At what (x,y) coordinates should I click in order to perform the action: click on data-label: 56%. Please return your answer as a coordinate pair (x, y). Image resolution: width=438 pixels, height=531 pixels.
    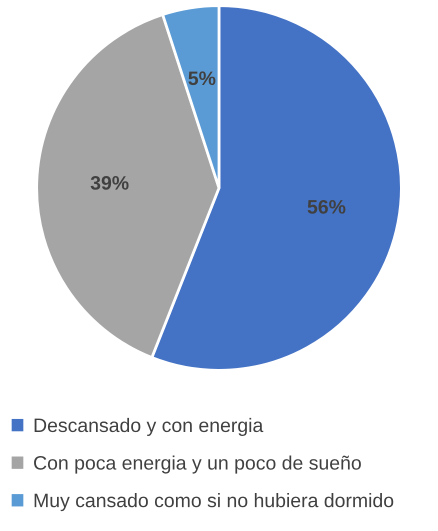
    Looking at the image, I should click on (327, 207).